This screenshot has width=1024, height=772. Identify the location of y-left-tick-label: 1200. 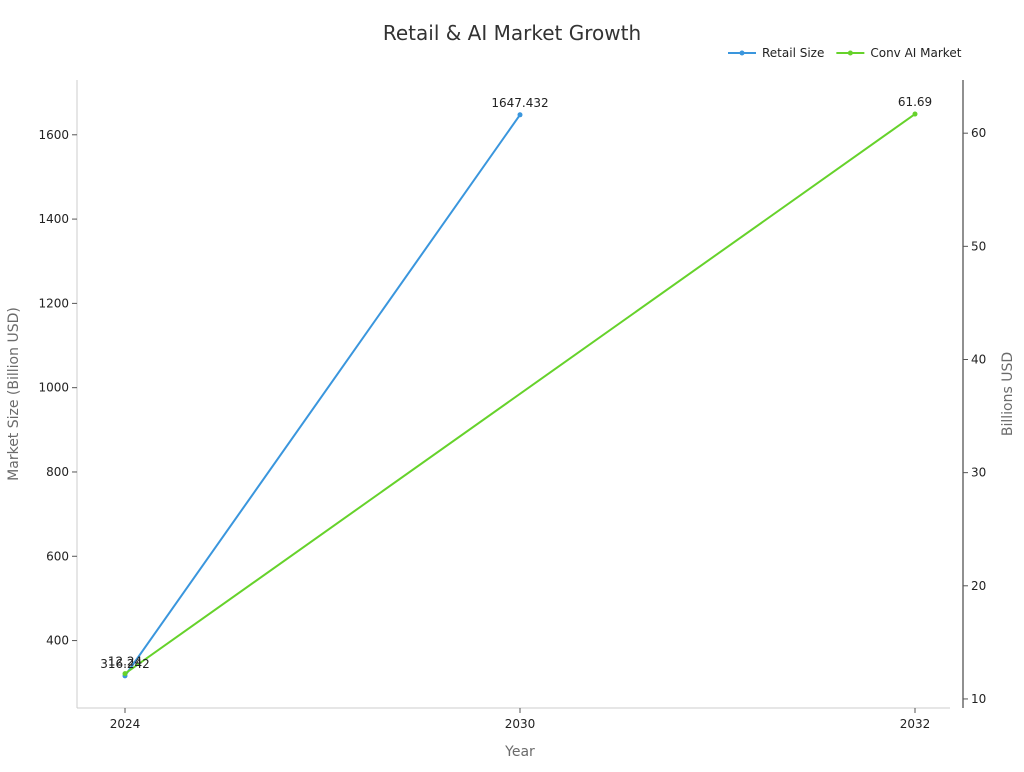
(53, 303).